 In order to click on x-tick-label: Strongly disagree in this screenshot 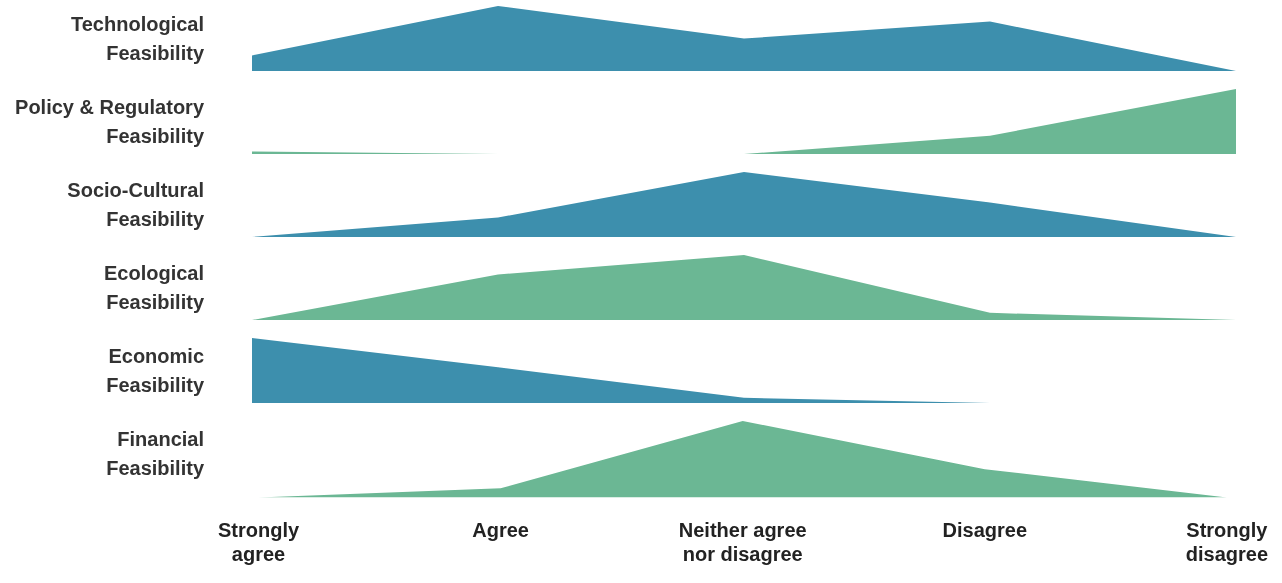, I will do `click(1227, 542)`.